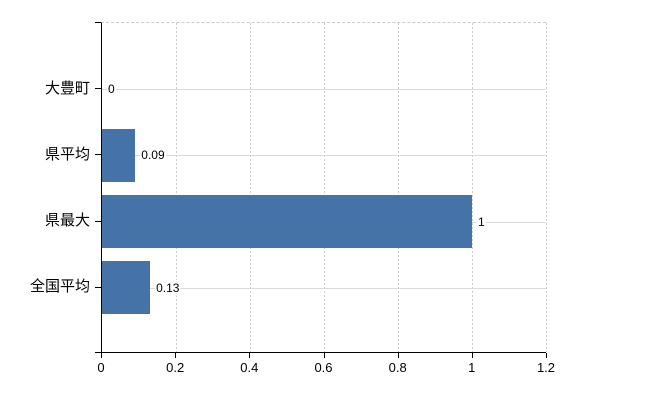  Describe the element at coordinates (67, 154) in the screenshot. I see `category-label: 県平均` at that location.